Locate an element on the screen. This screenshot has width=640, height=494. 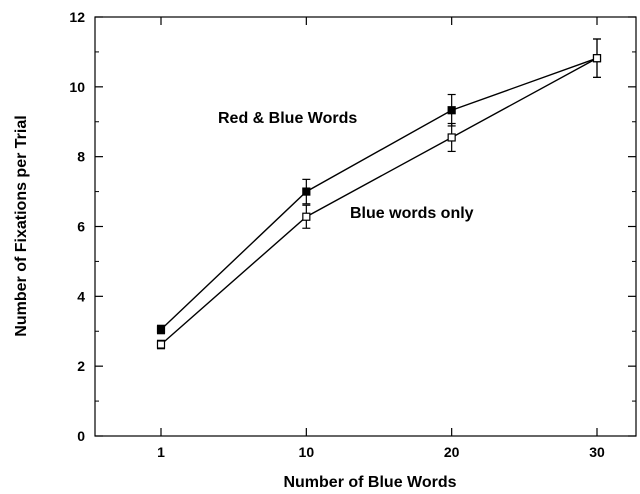
series-label-red-blue: Red & Blue Words is located at coordinates (287, 118).